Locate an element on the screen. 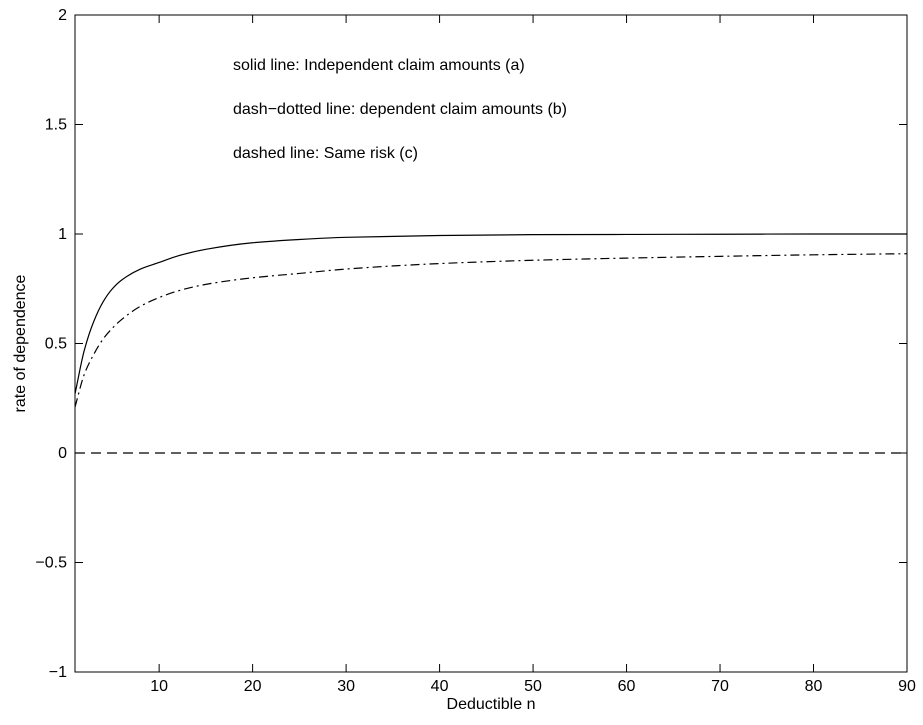  x-tick-label: 60 is located at coordinates (627, 686).